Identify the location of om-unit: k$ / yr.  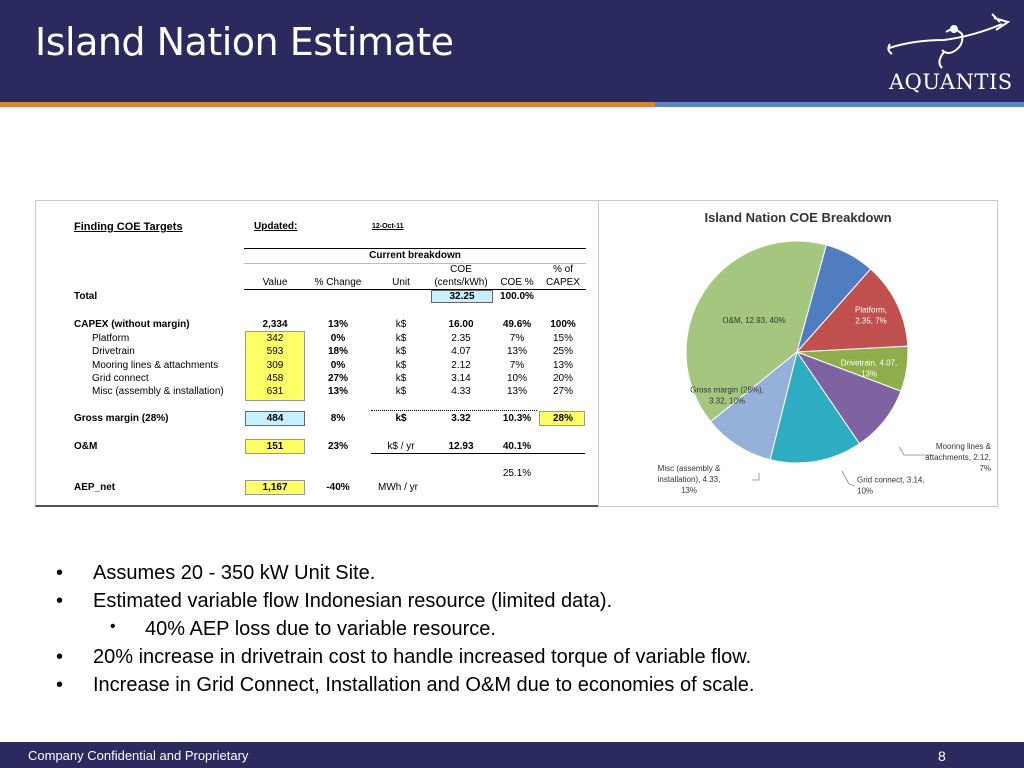
(401, 446).